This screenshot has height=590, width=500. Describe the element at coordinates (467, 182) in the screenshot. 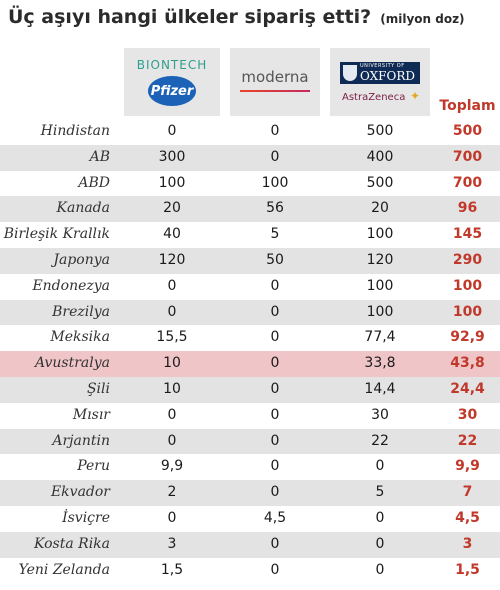

I see `total-value: 700` at that location.